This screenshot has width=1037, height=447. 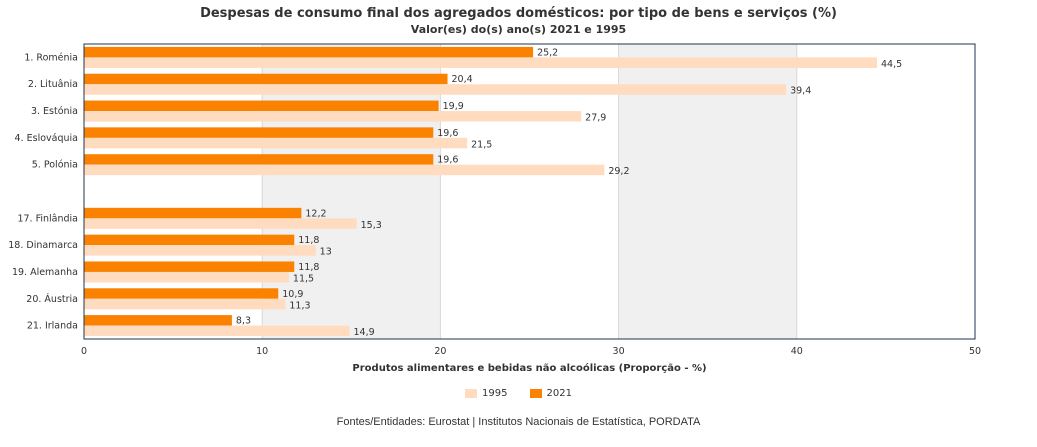 I want to click on data-label-1995: 11,5, so click(x=303, y=278).